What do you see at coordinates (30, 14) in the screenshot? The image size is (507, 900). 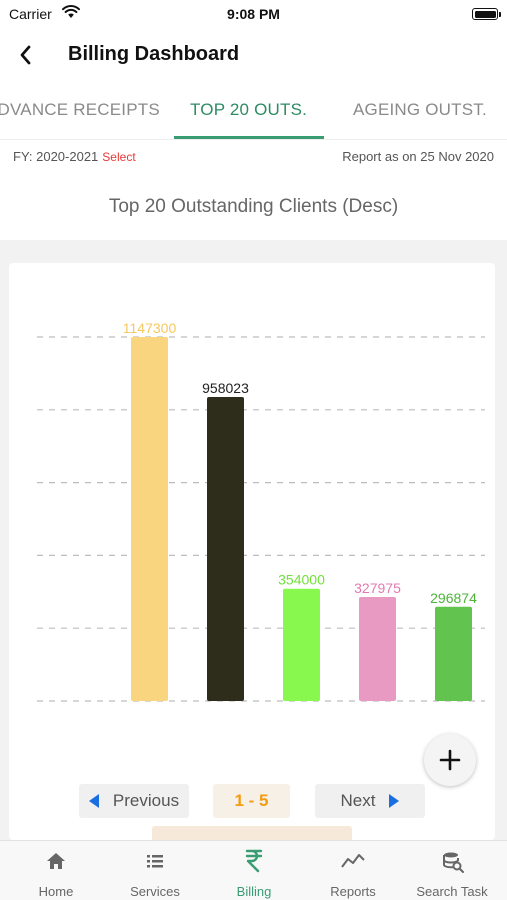 I see `carrier-label: Carrier` at bounding box center [30, 14].